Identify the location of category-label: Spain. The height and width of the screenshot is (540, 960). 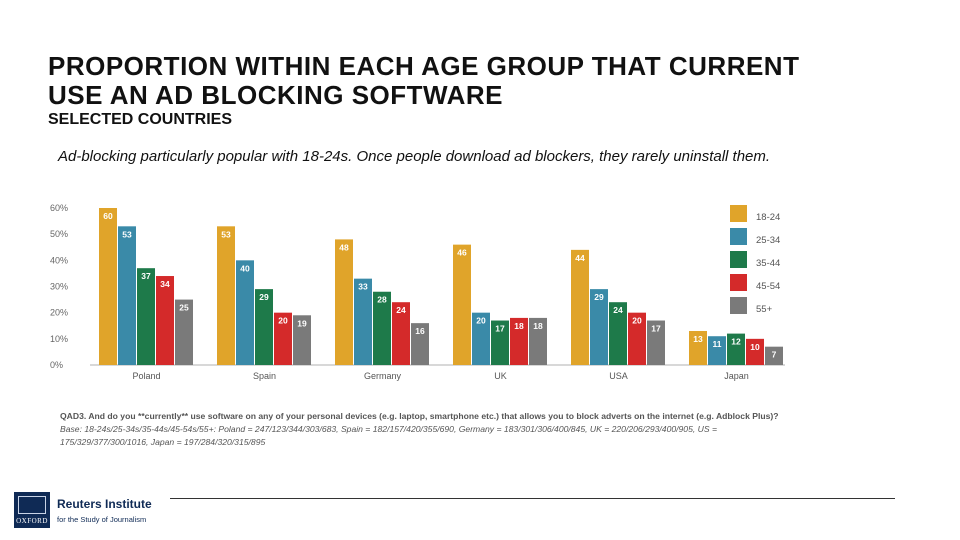
(264, 376).